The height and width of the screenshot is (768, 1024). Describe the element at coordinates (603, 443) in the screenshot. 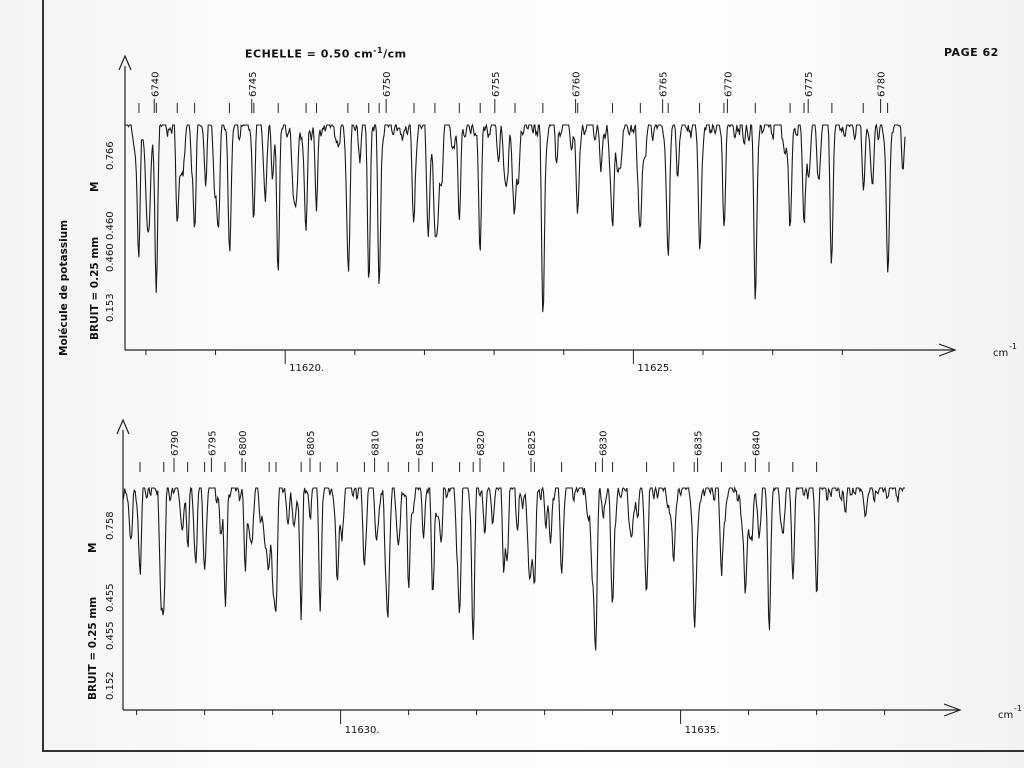

I see `line-number-label: 6830` at that location.